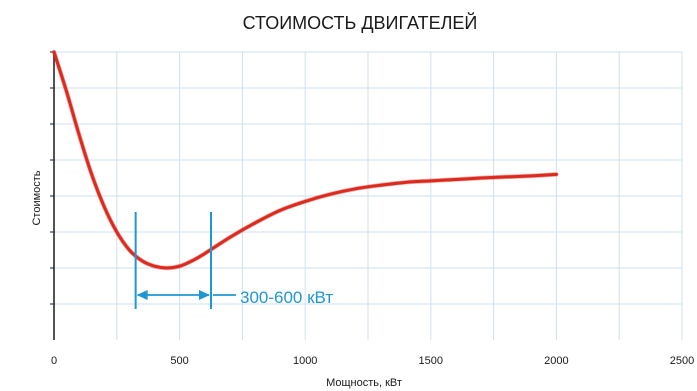 This screenshot has width=697, height=391. Describe the element at coordinates (142, 295) in the screenshot. I see `range-arrow-head-left` at that location.